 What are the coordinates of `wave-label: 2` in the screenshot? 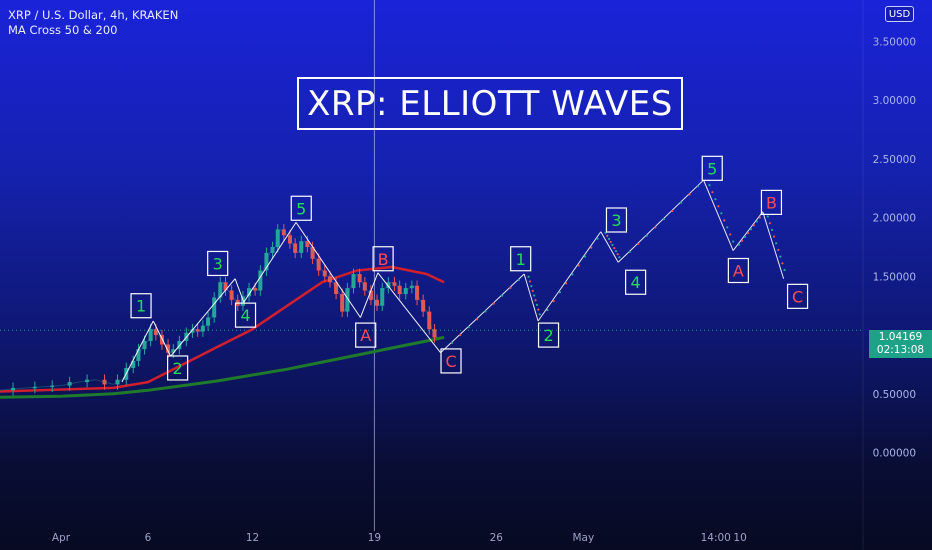 It's located at (548, 335).